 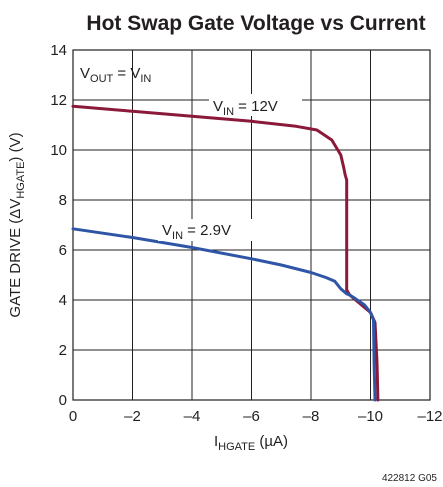 What do you see at coordinates (429, 416) in the screenshot?
I see `x-tick-label: –12` at bounding box center [429, 416].